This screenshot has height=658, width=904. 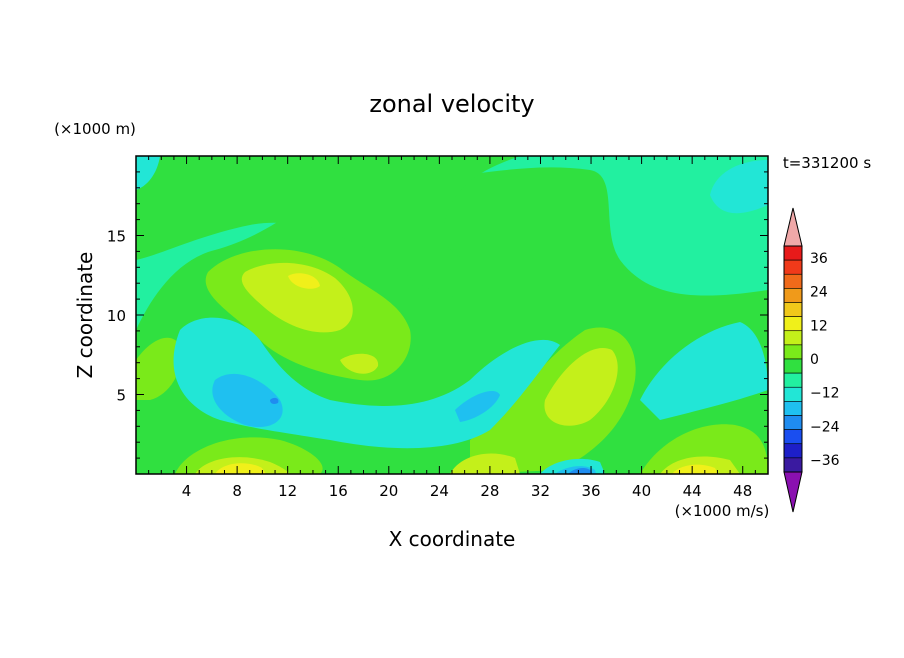 What do you see at coordinates (641, 491) in the screenshot?
I see `x-tick-label: 40` at bounding box center [641, 491].